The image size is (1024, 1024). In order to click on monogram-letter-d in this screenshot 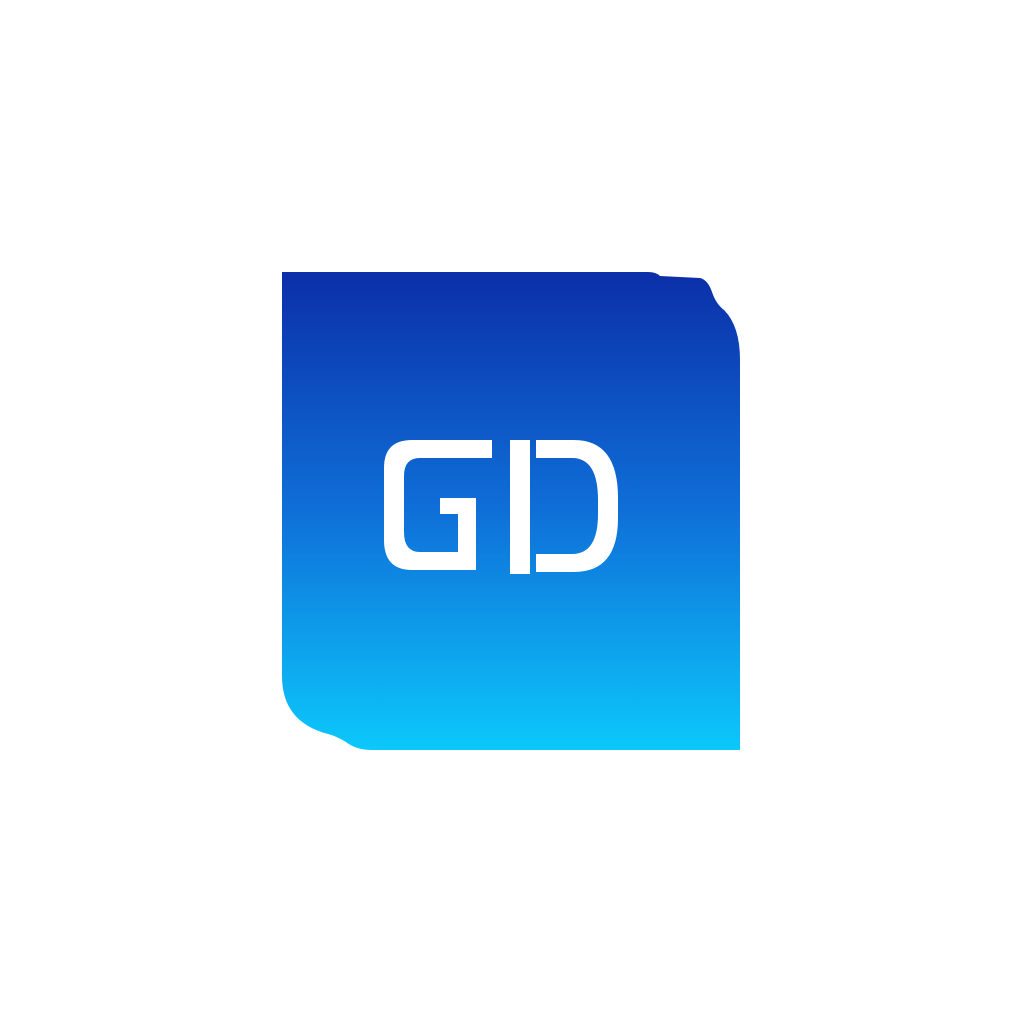, I will do `click(564, 507)`.